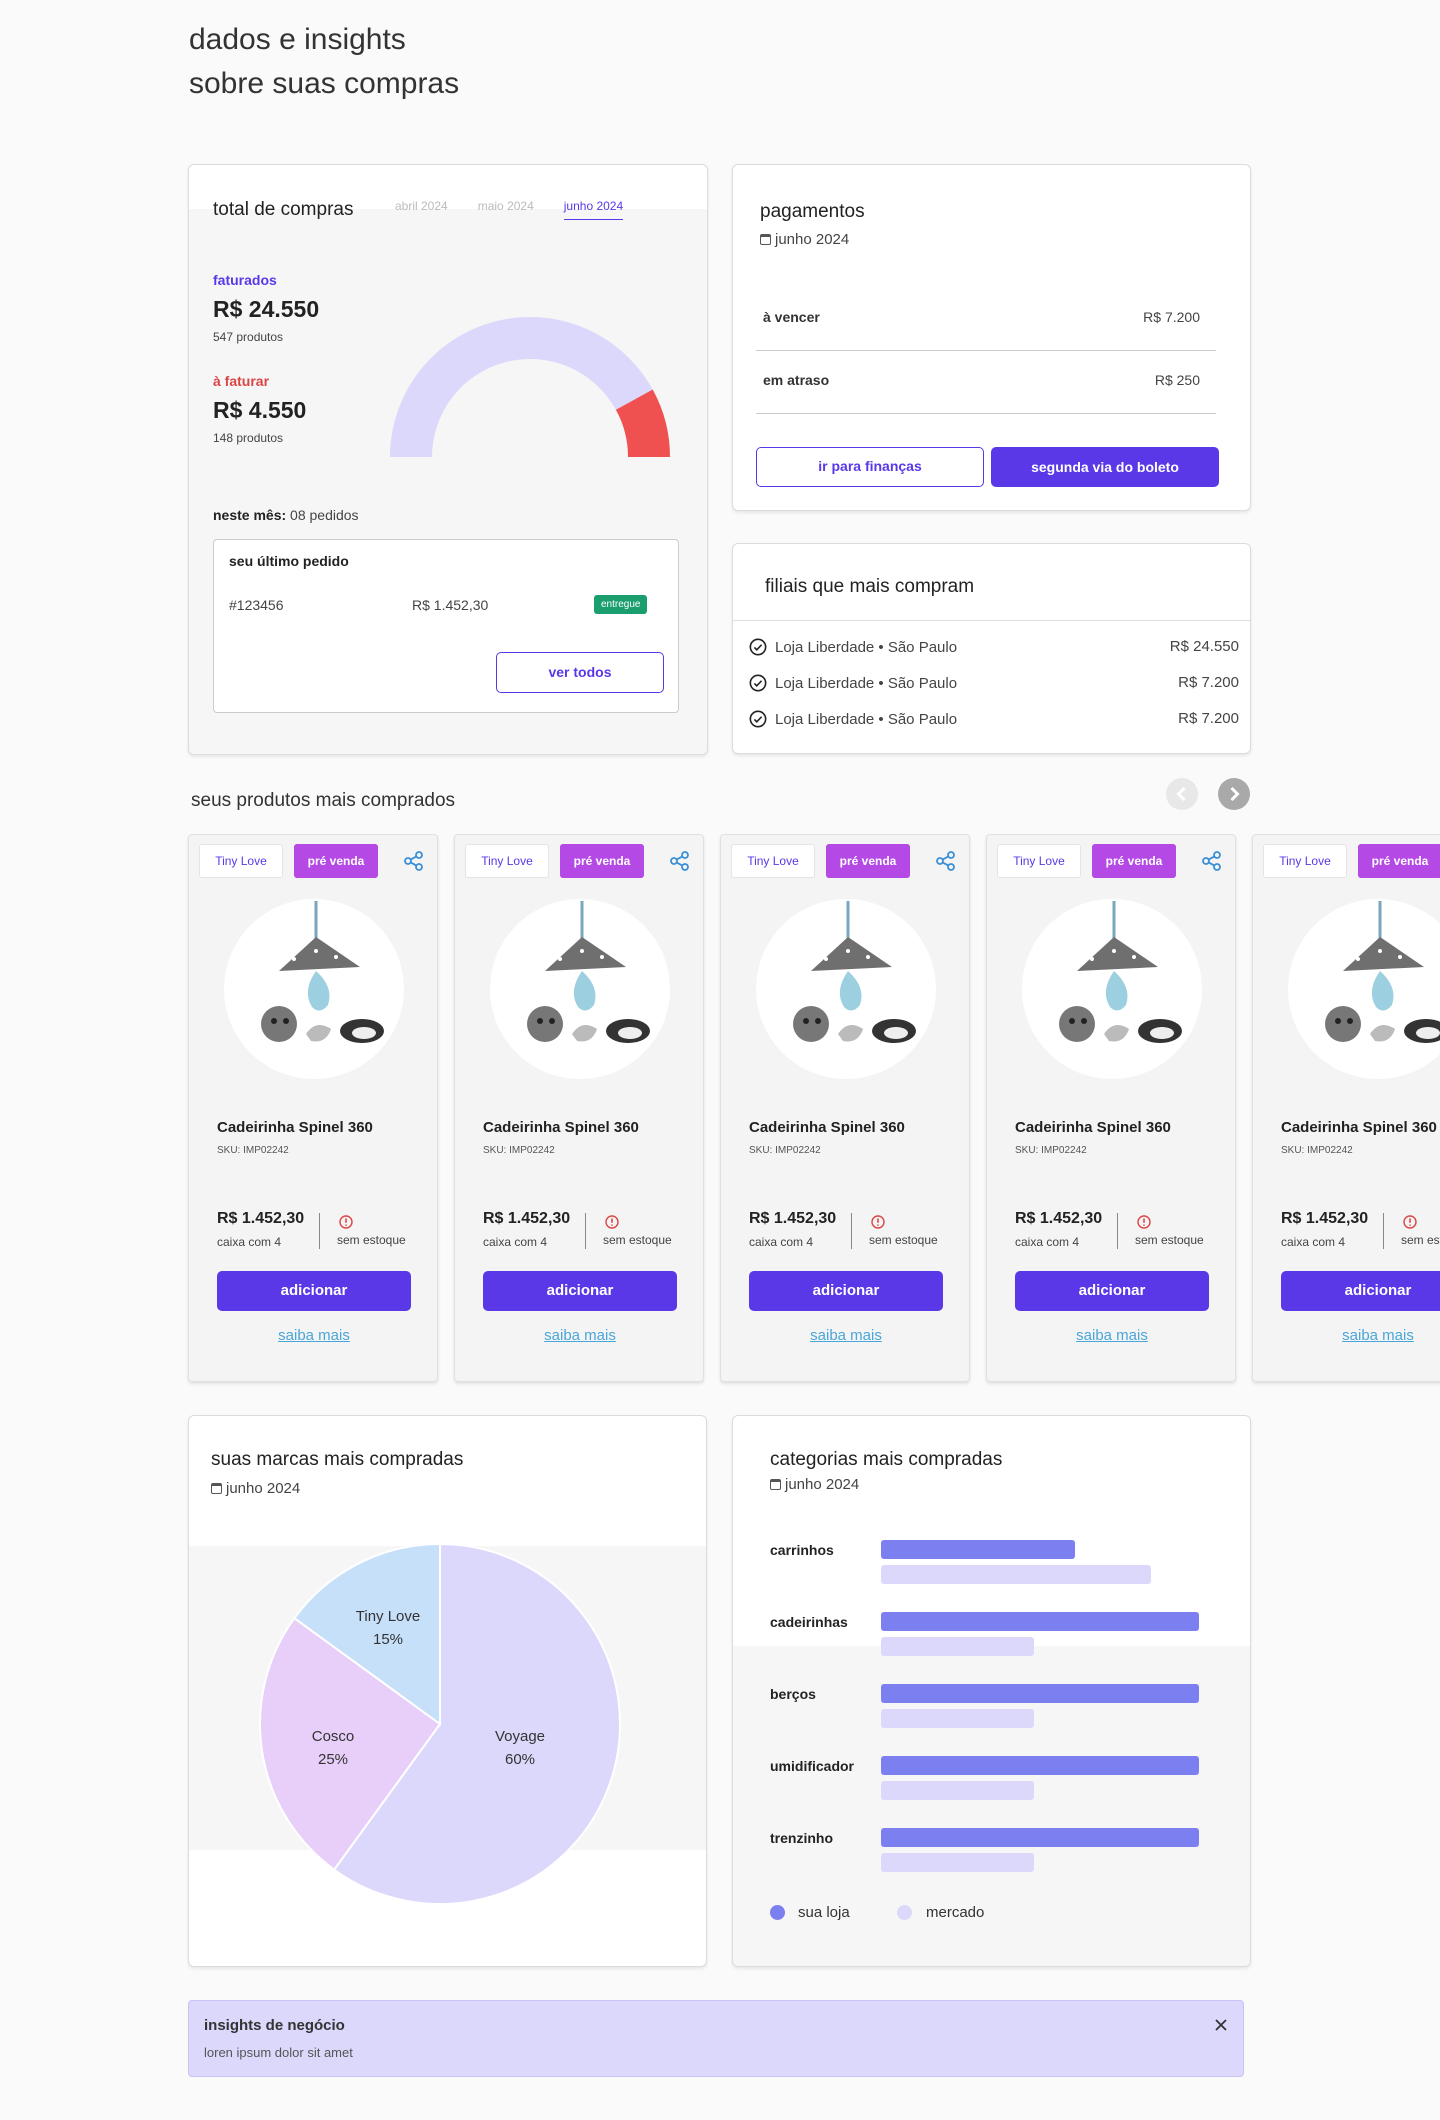 The height and width of the screenshot is (2120, 1440). What do you see at coordinates (1105, 467) in the screenshot?
I see `boleto-button: segunda via do boleto` at bounding box center [1105, 467].